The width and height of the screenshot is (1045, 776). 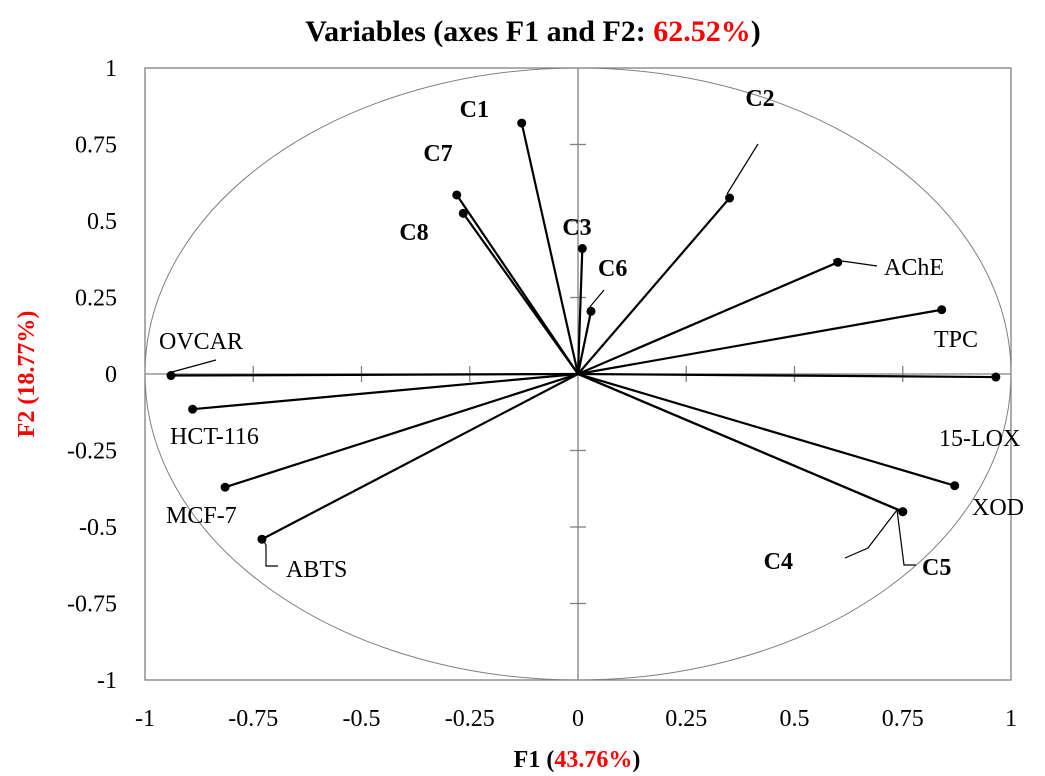 What do you see at coordinates (578, 719) in the screenshot?
I see `x-tick-label: 0` at bounding box center [578, 719].